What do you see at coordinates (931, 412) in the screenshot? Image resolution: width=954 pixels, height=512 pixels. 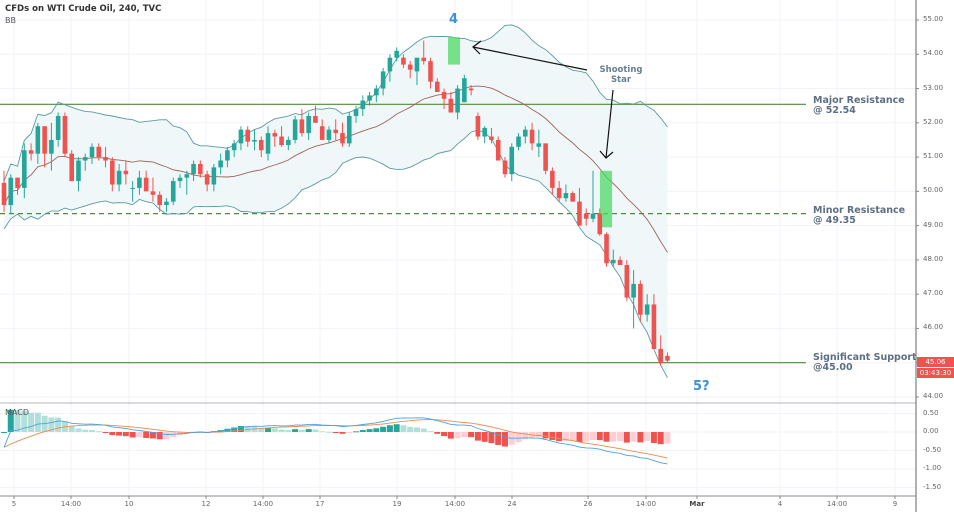 I see `macd-tick-label: 0.50` at bounding box center [931, 412].